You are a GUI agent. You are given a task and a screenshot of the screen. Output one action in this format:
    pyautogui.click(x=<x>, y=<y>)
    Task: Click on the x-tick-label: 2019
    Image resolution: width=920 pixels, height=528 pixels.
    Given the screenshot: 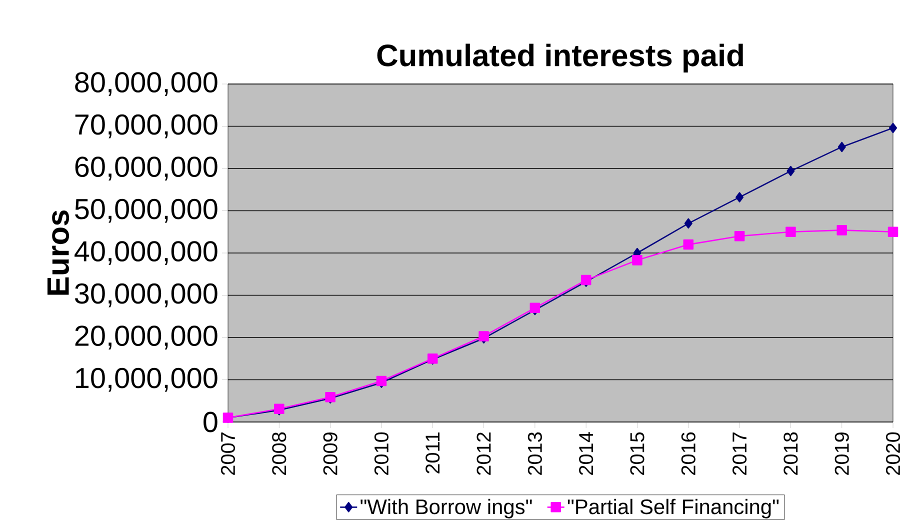 What is the action you would take?
    pyautogui.click(x=841, y=453)
    